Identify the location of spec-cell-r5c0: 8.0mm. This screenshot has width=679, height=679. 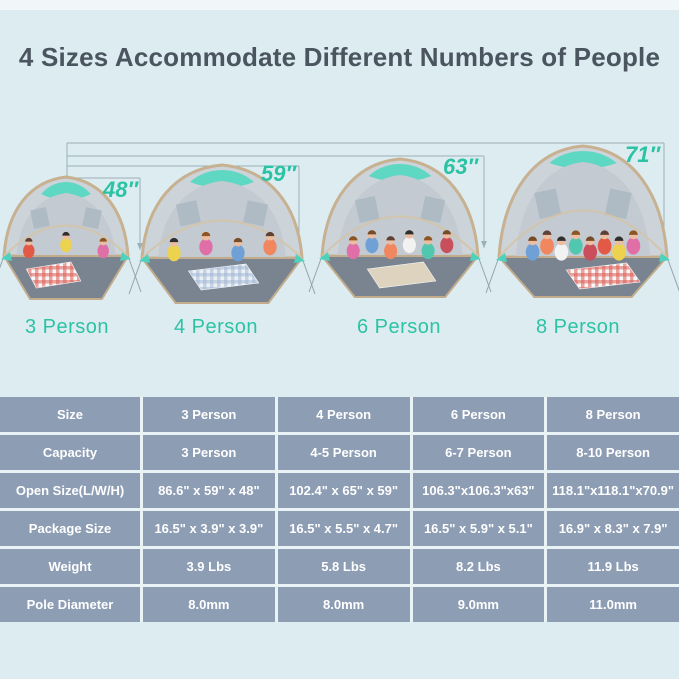
(209, 604).